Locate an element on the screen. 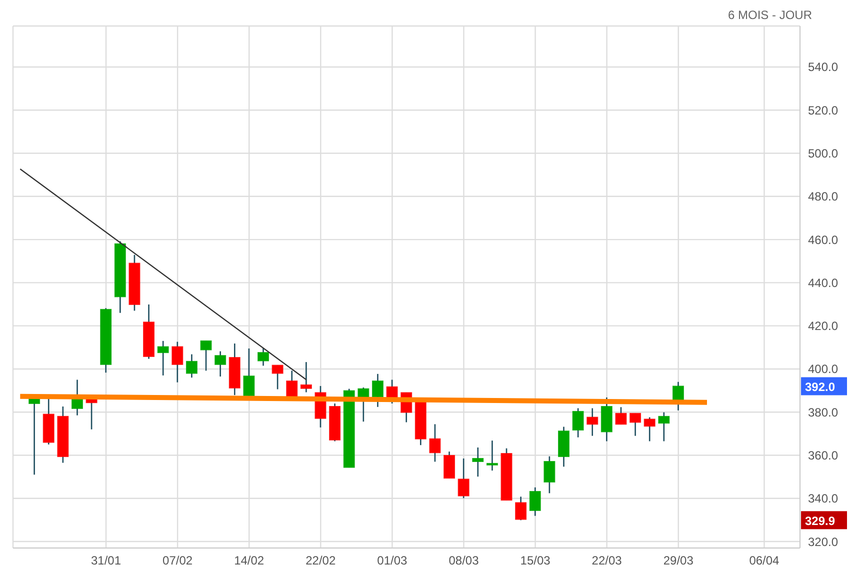  y-tick-label: 360.0 is located at coordinates (823, 455).